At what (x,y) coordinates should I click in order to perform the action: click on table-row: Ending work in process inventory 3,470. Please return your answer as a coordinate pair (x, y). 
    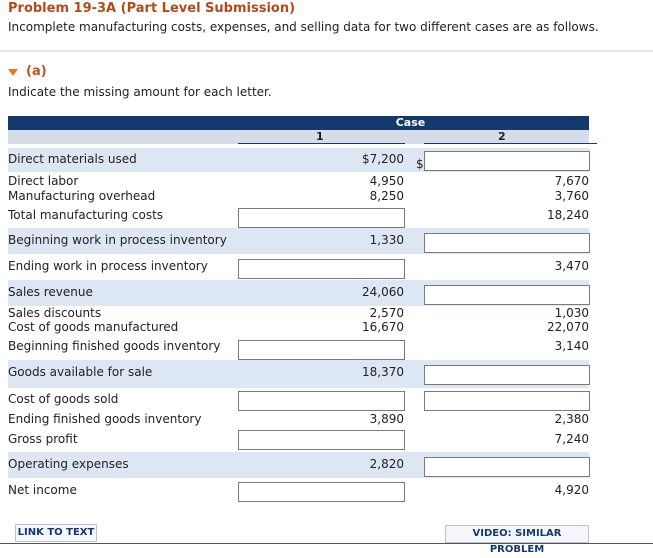
    Looking at the image, I should click on (298, 267).